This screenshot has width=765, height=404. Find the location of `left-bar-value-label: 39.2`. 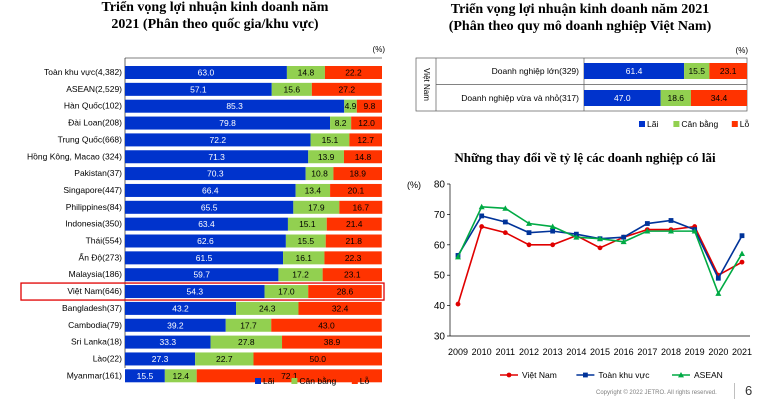

left-bar-value-label: 39.2 is located at coordinates (175, 325).